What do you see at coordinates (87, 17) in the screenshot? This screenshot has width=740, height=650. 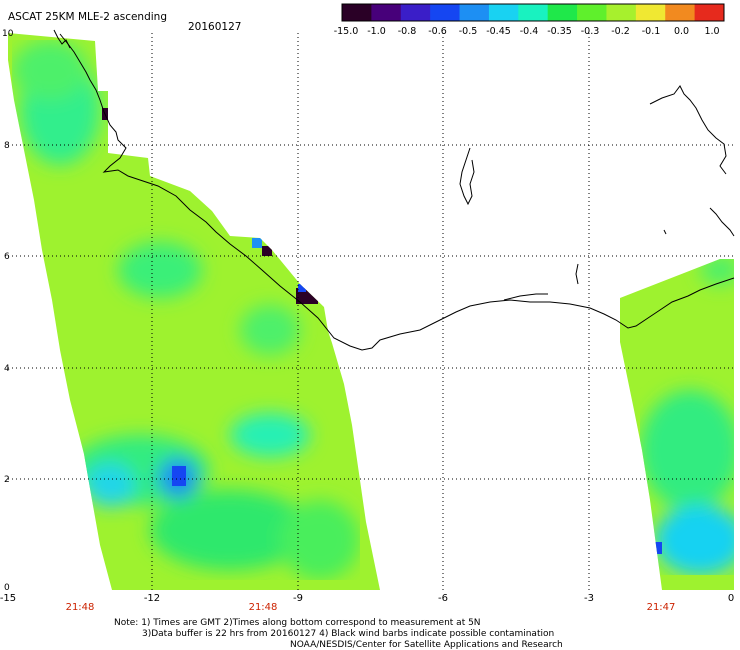 I see `map-title: ASCAT 25KM MLE-2 ascending` at bounding box center [87, 17].